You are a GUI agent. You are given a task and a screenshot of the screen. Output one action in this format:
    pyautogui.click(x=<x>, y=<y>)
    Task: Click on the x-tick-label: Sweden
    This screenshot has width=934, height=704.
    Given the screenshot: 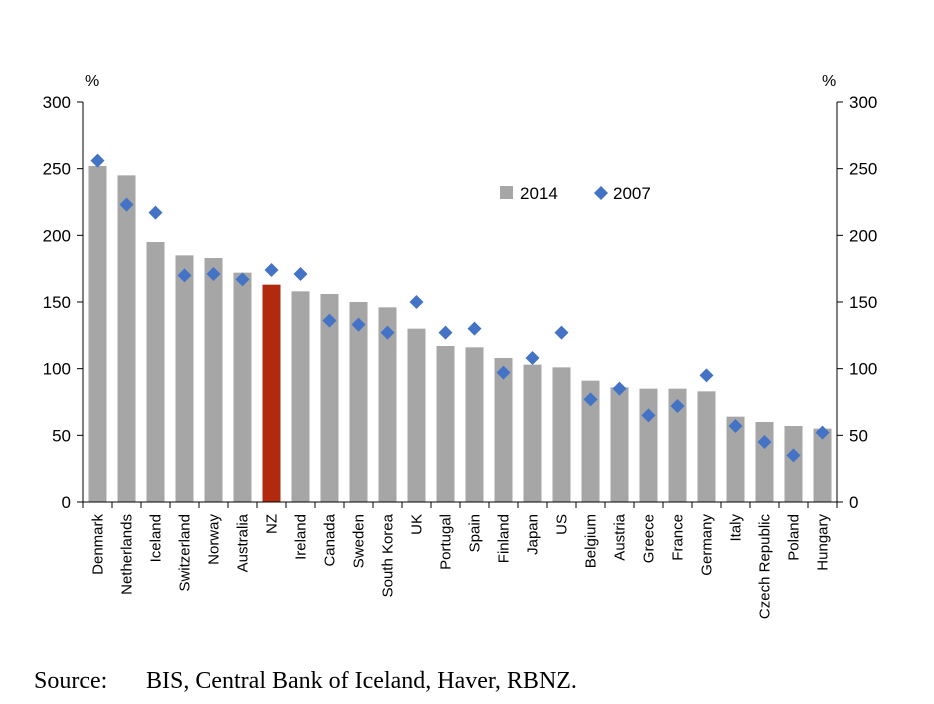 What is the action you would take?
    pyautogui.click(x=359, y=541)
    